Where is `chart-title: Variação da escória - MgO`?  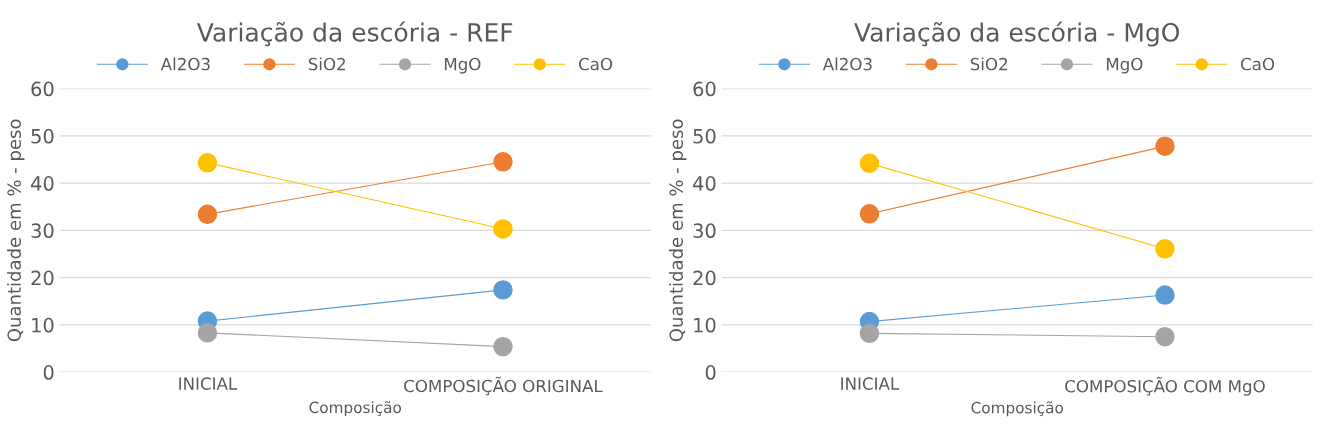
chart-title: Variação da escória - MgO is located at coordinates (1017, 34).